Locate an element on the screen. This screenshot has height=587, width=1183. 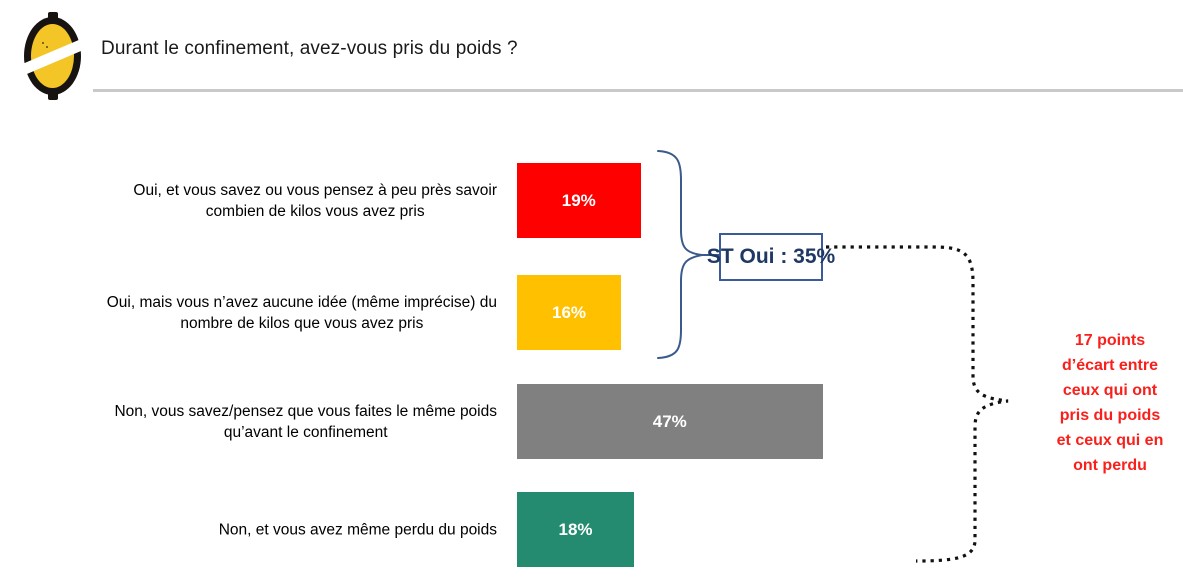
category-label: Non, et vous avez même perdu du poids is located at coordinates (357, 529).